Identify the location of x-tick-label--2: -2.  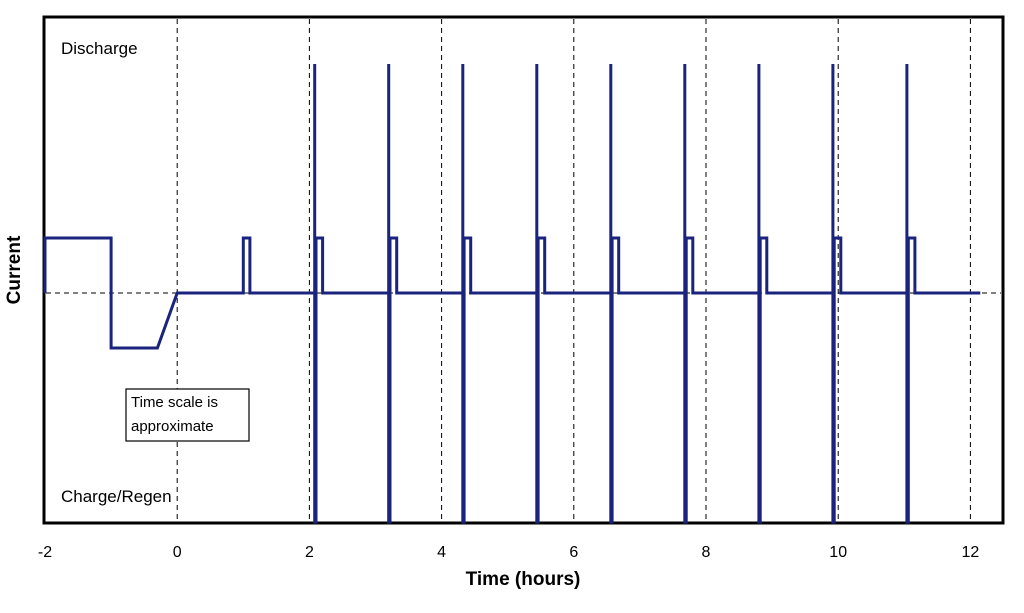
(45, 552).